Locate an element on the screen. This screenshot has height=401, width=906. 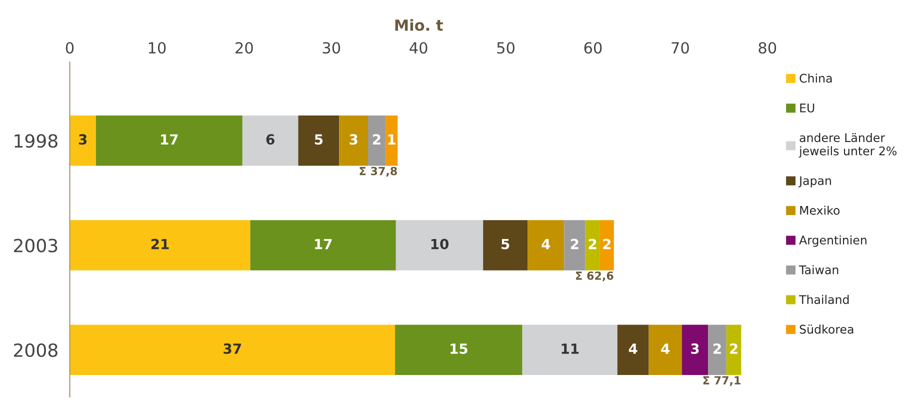
legend-label: Taiwan is located at coordinates (818, 269).